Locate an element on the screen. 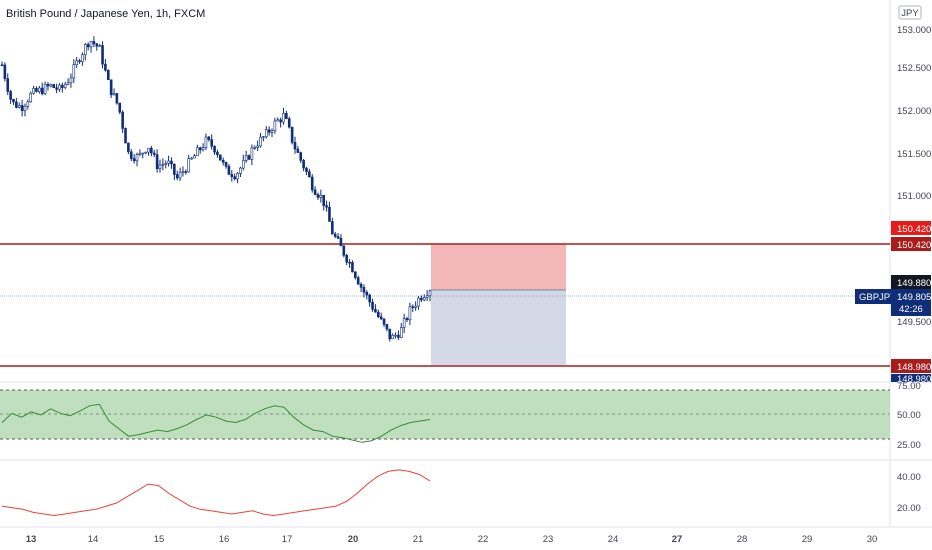 The height and width of the screenshot is (550, 932). time-tick: 14 is located at coordinates (93, 539).